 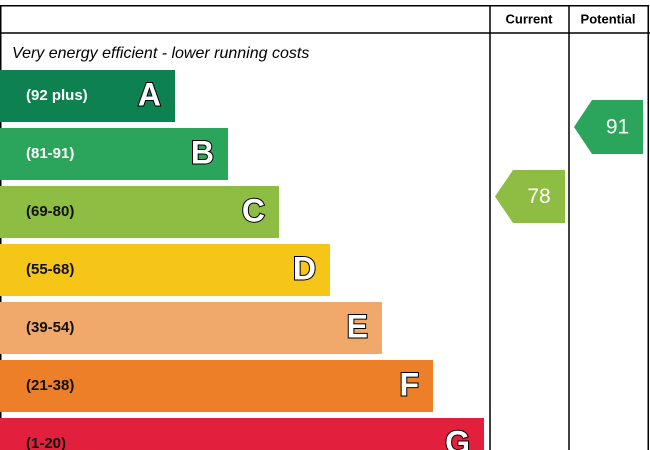 I want to click on band-range: (81-91), so click(x=50, y=153).